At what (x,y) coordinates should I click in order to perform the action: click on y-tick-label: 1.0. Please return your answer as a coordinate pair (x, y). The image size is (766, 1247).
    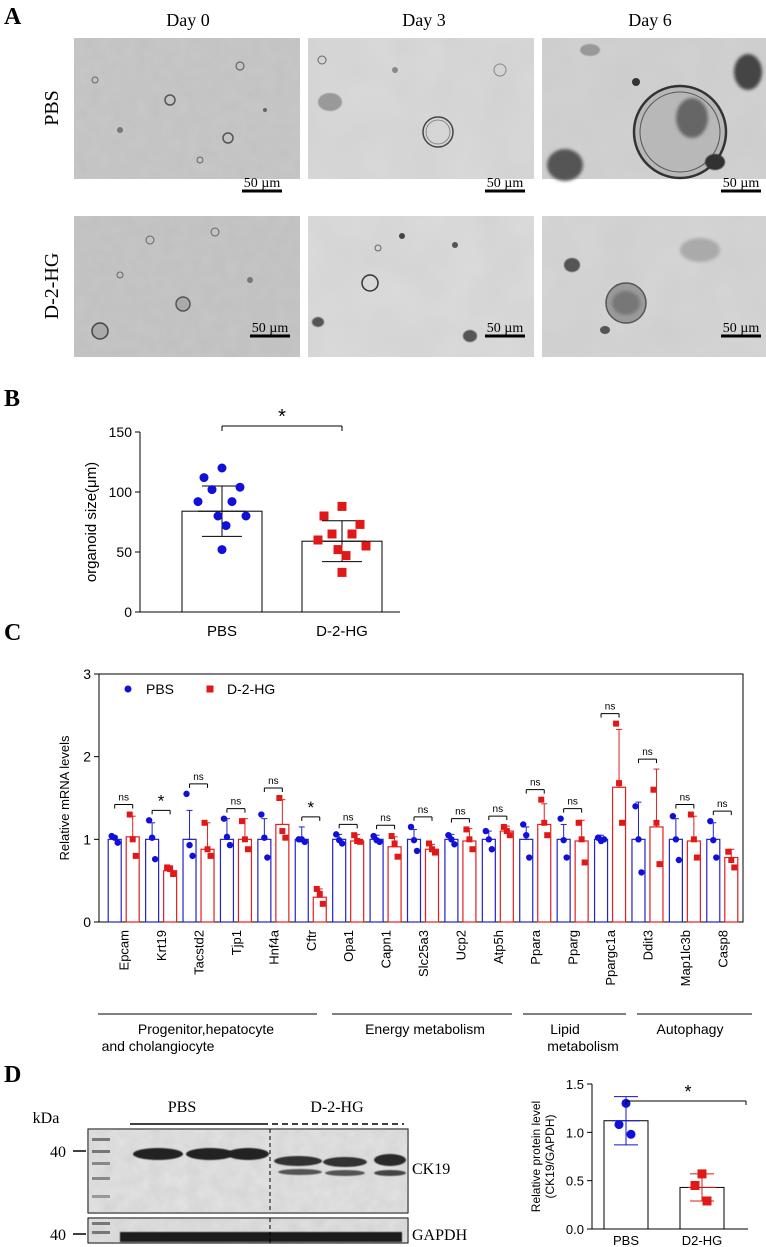
    Looking at the image, I should click on (575, 1132).